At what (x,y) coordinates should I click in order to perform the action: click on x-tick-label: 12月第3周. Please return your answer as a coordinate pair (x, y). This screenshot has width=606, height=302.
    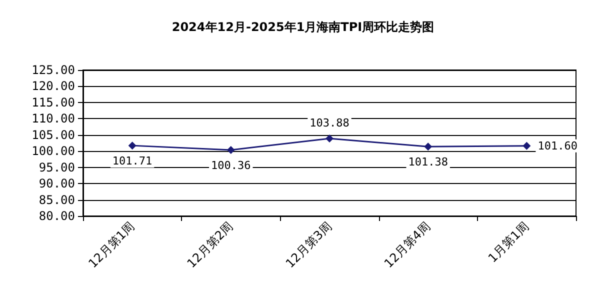
    Looking at the image, I should click on (308, 245).